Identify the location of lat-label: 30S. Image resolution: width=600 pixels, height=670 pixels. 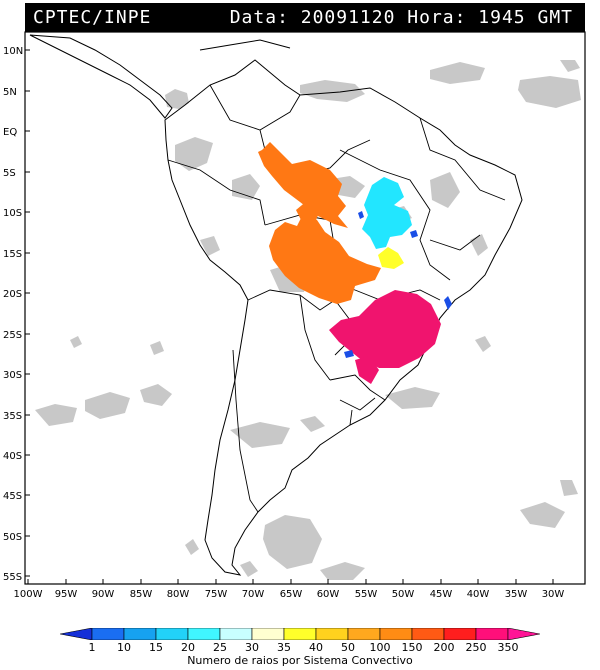
(12, 375).